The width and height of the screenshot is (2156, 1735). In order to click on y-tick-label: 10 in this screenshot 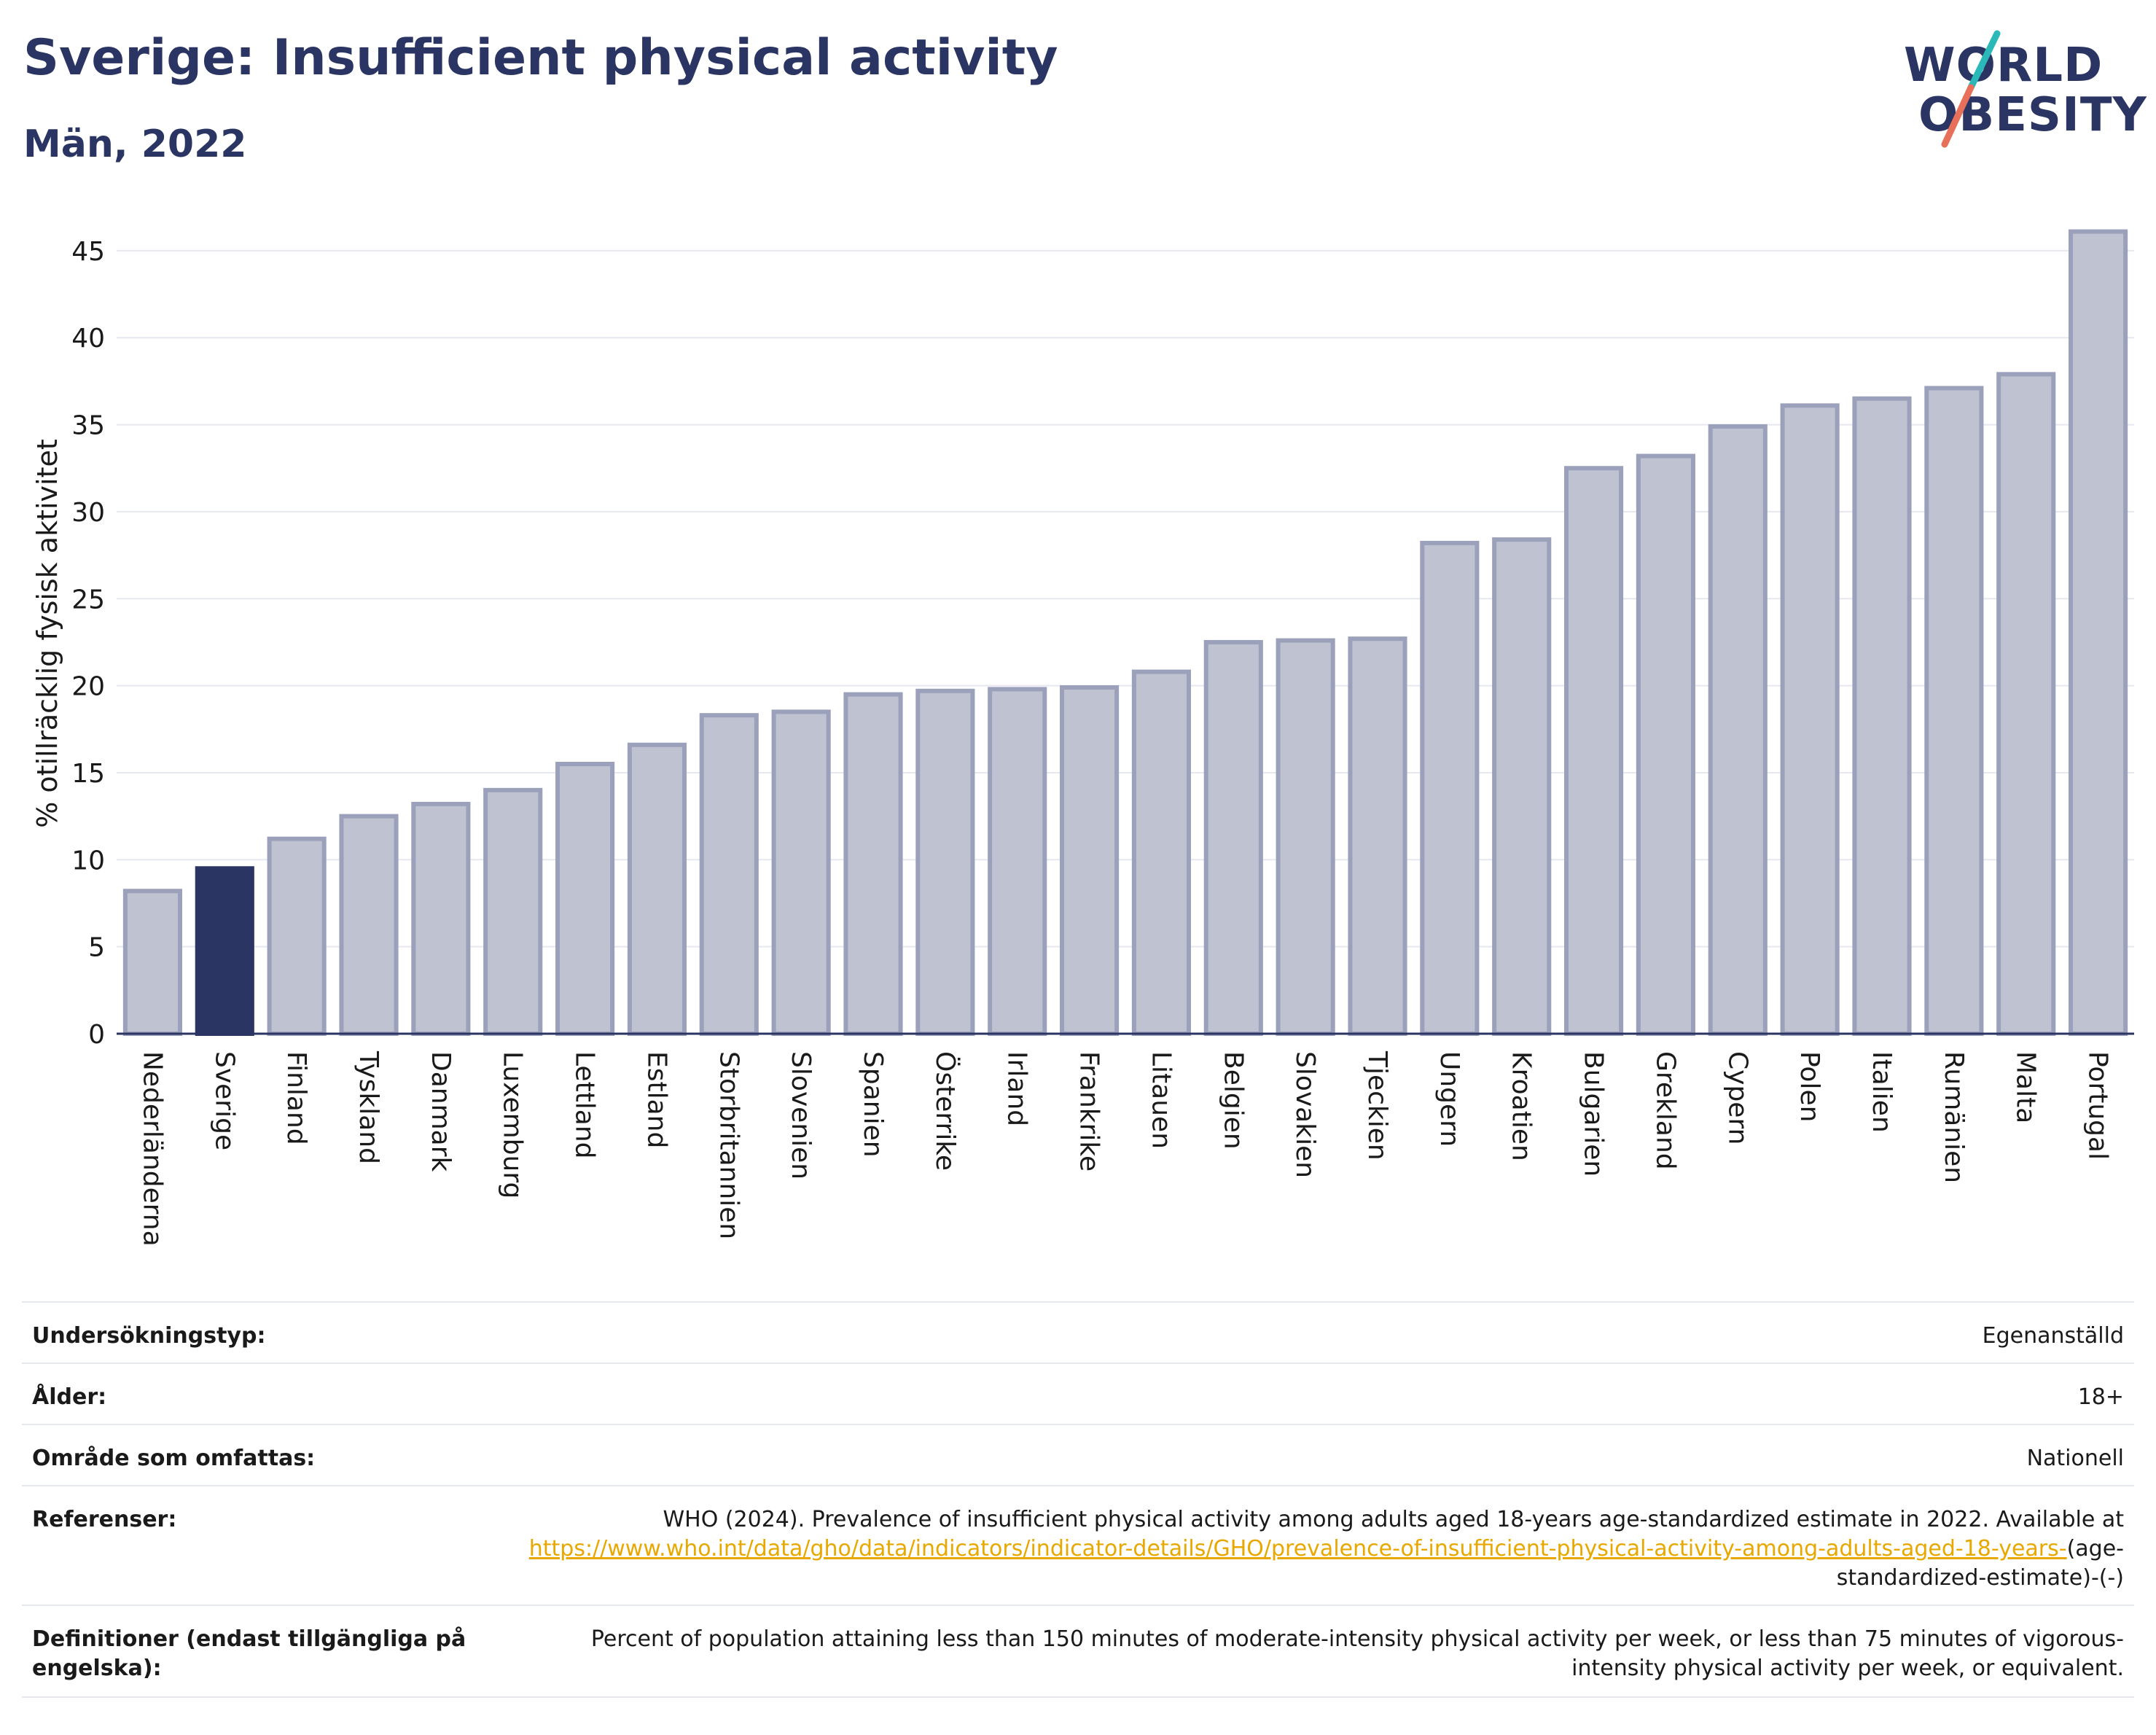, I will do `click(88, 861)`.